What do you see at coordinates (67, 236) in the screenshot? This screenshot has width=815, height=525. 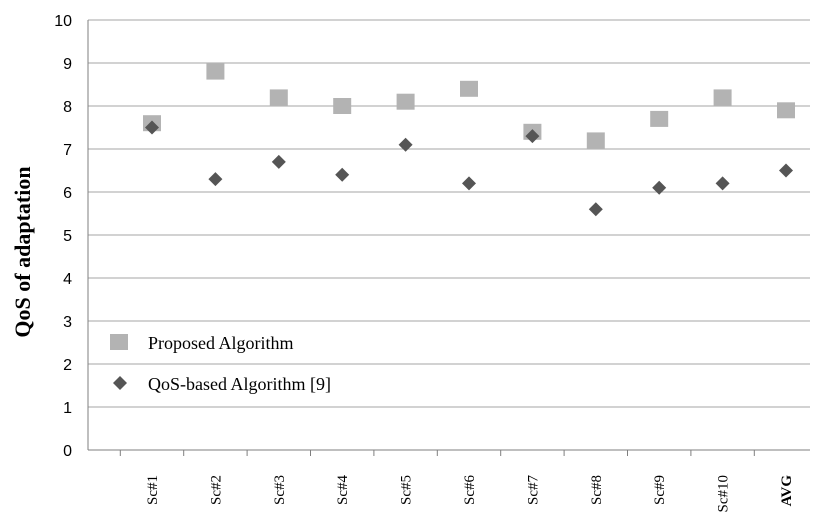 I see `y-tick-label: 5` at bounding box center [67, 236].